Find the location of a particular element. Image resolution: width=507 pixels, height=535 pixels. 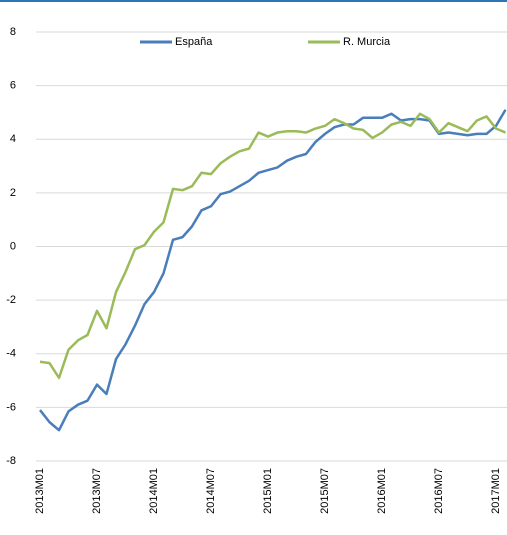

y-tick-label: 0 is located at coordinates (13, 246).